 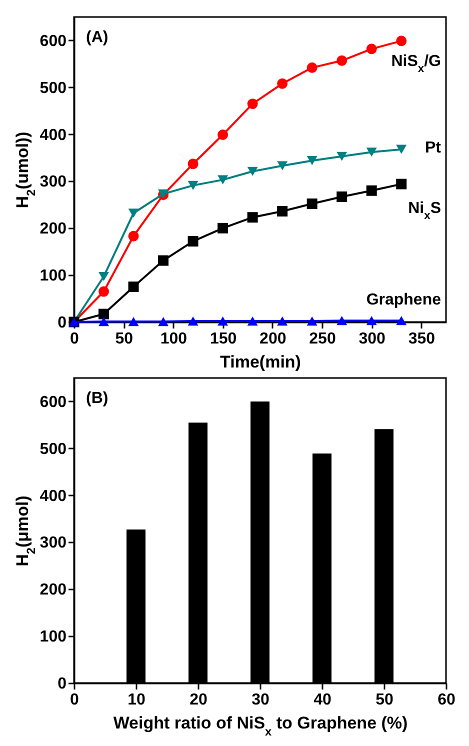 What do you see at coordinates (260, 726) in the screenshot?
I see `x-axis-title: Weight ratio of NiS$_{x}$ to Graphene (%)` at bounding box center [260, 726].